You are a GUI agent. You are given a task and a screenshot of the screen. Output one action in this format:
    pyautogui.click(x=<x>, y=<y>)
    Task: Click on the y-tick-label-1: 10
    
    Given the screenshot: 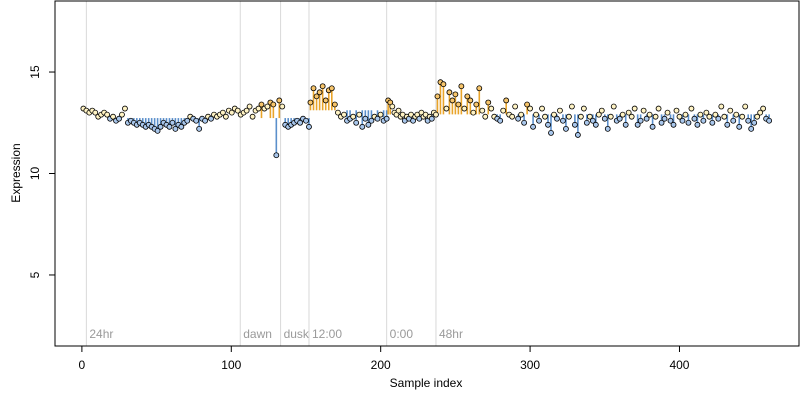 What is the action you would take?
    pyautogui.click(x=35, y=174)
    